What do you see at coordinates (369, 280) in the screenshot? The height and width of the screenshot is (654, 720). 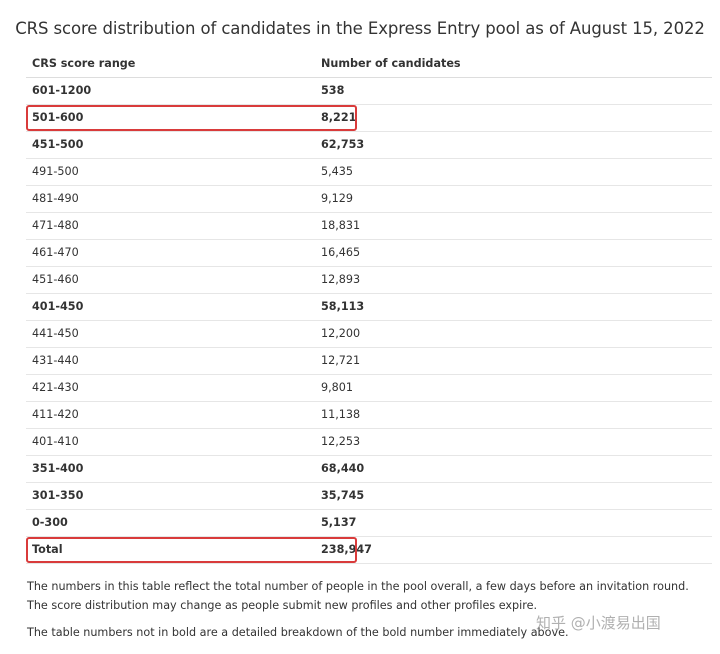 I see `table-row: 451-460 12,893` at bounding box center [369, 280].